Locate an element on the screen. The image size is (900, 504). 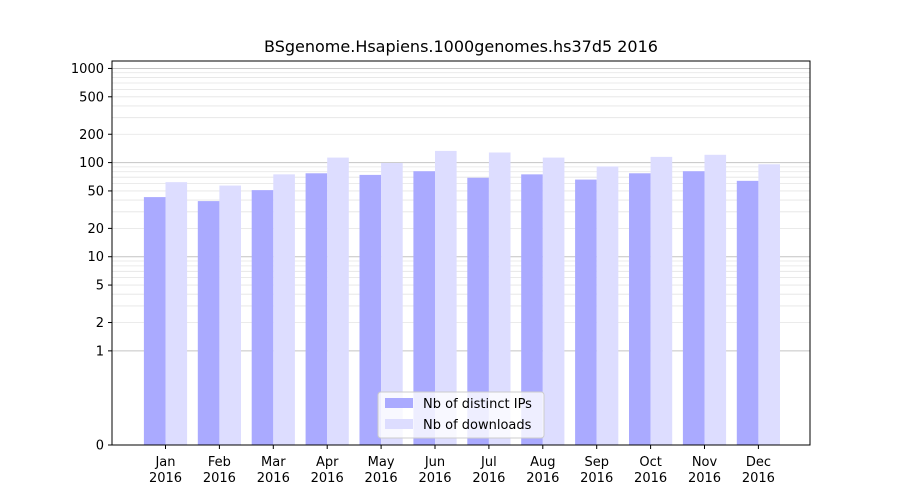
y-axis: 0 1 2 5 10 20 50 100 200 500 1000 is located at coordinates (91, 258).